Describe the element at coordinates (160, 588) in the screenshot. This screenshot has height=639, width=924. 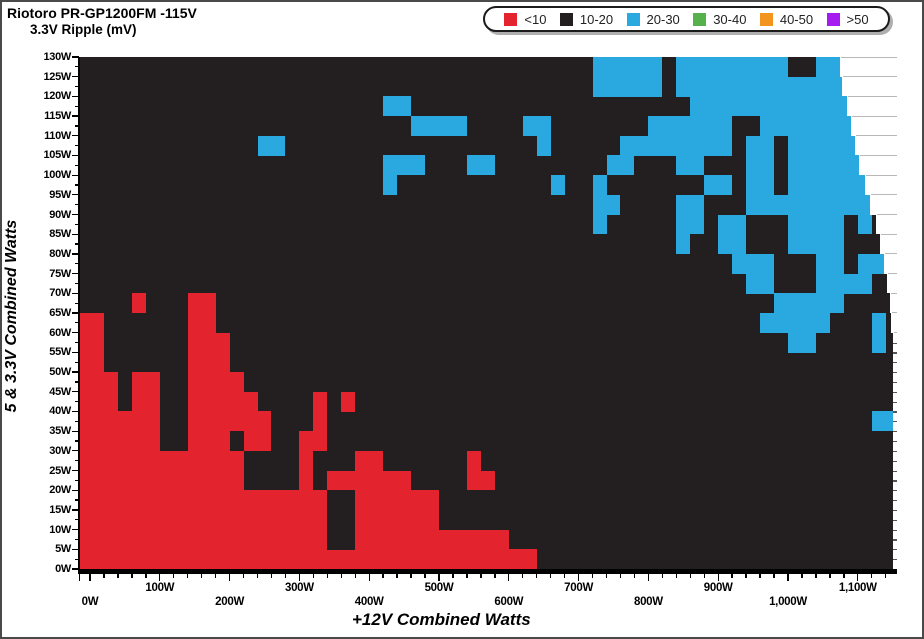
I see `x-axis-tick-label: 100W` at that location.